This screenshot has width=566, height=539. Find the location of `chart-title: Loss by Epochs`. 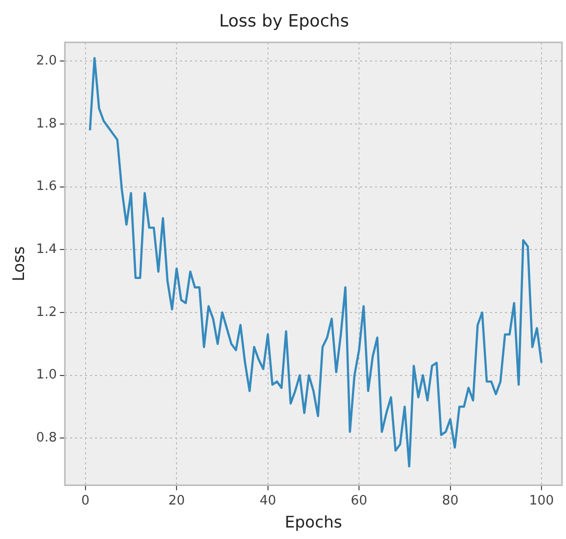

chart-title: Loss by Epochs is located at coordinates (284, 22).